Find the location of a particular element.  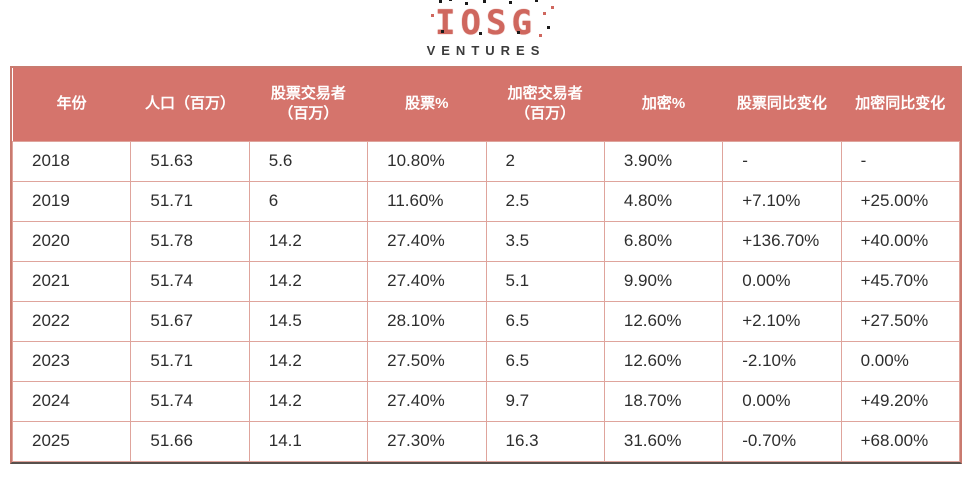

cell-year: 2024 is located at coordinates (71, 401).